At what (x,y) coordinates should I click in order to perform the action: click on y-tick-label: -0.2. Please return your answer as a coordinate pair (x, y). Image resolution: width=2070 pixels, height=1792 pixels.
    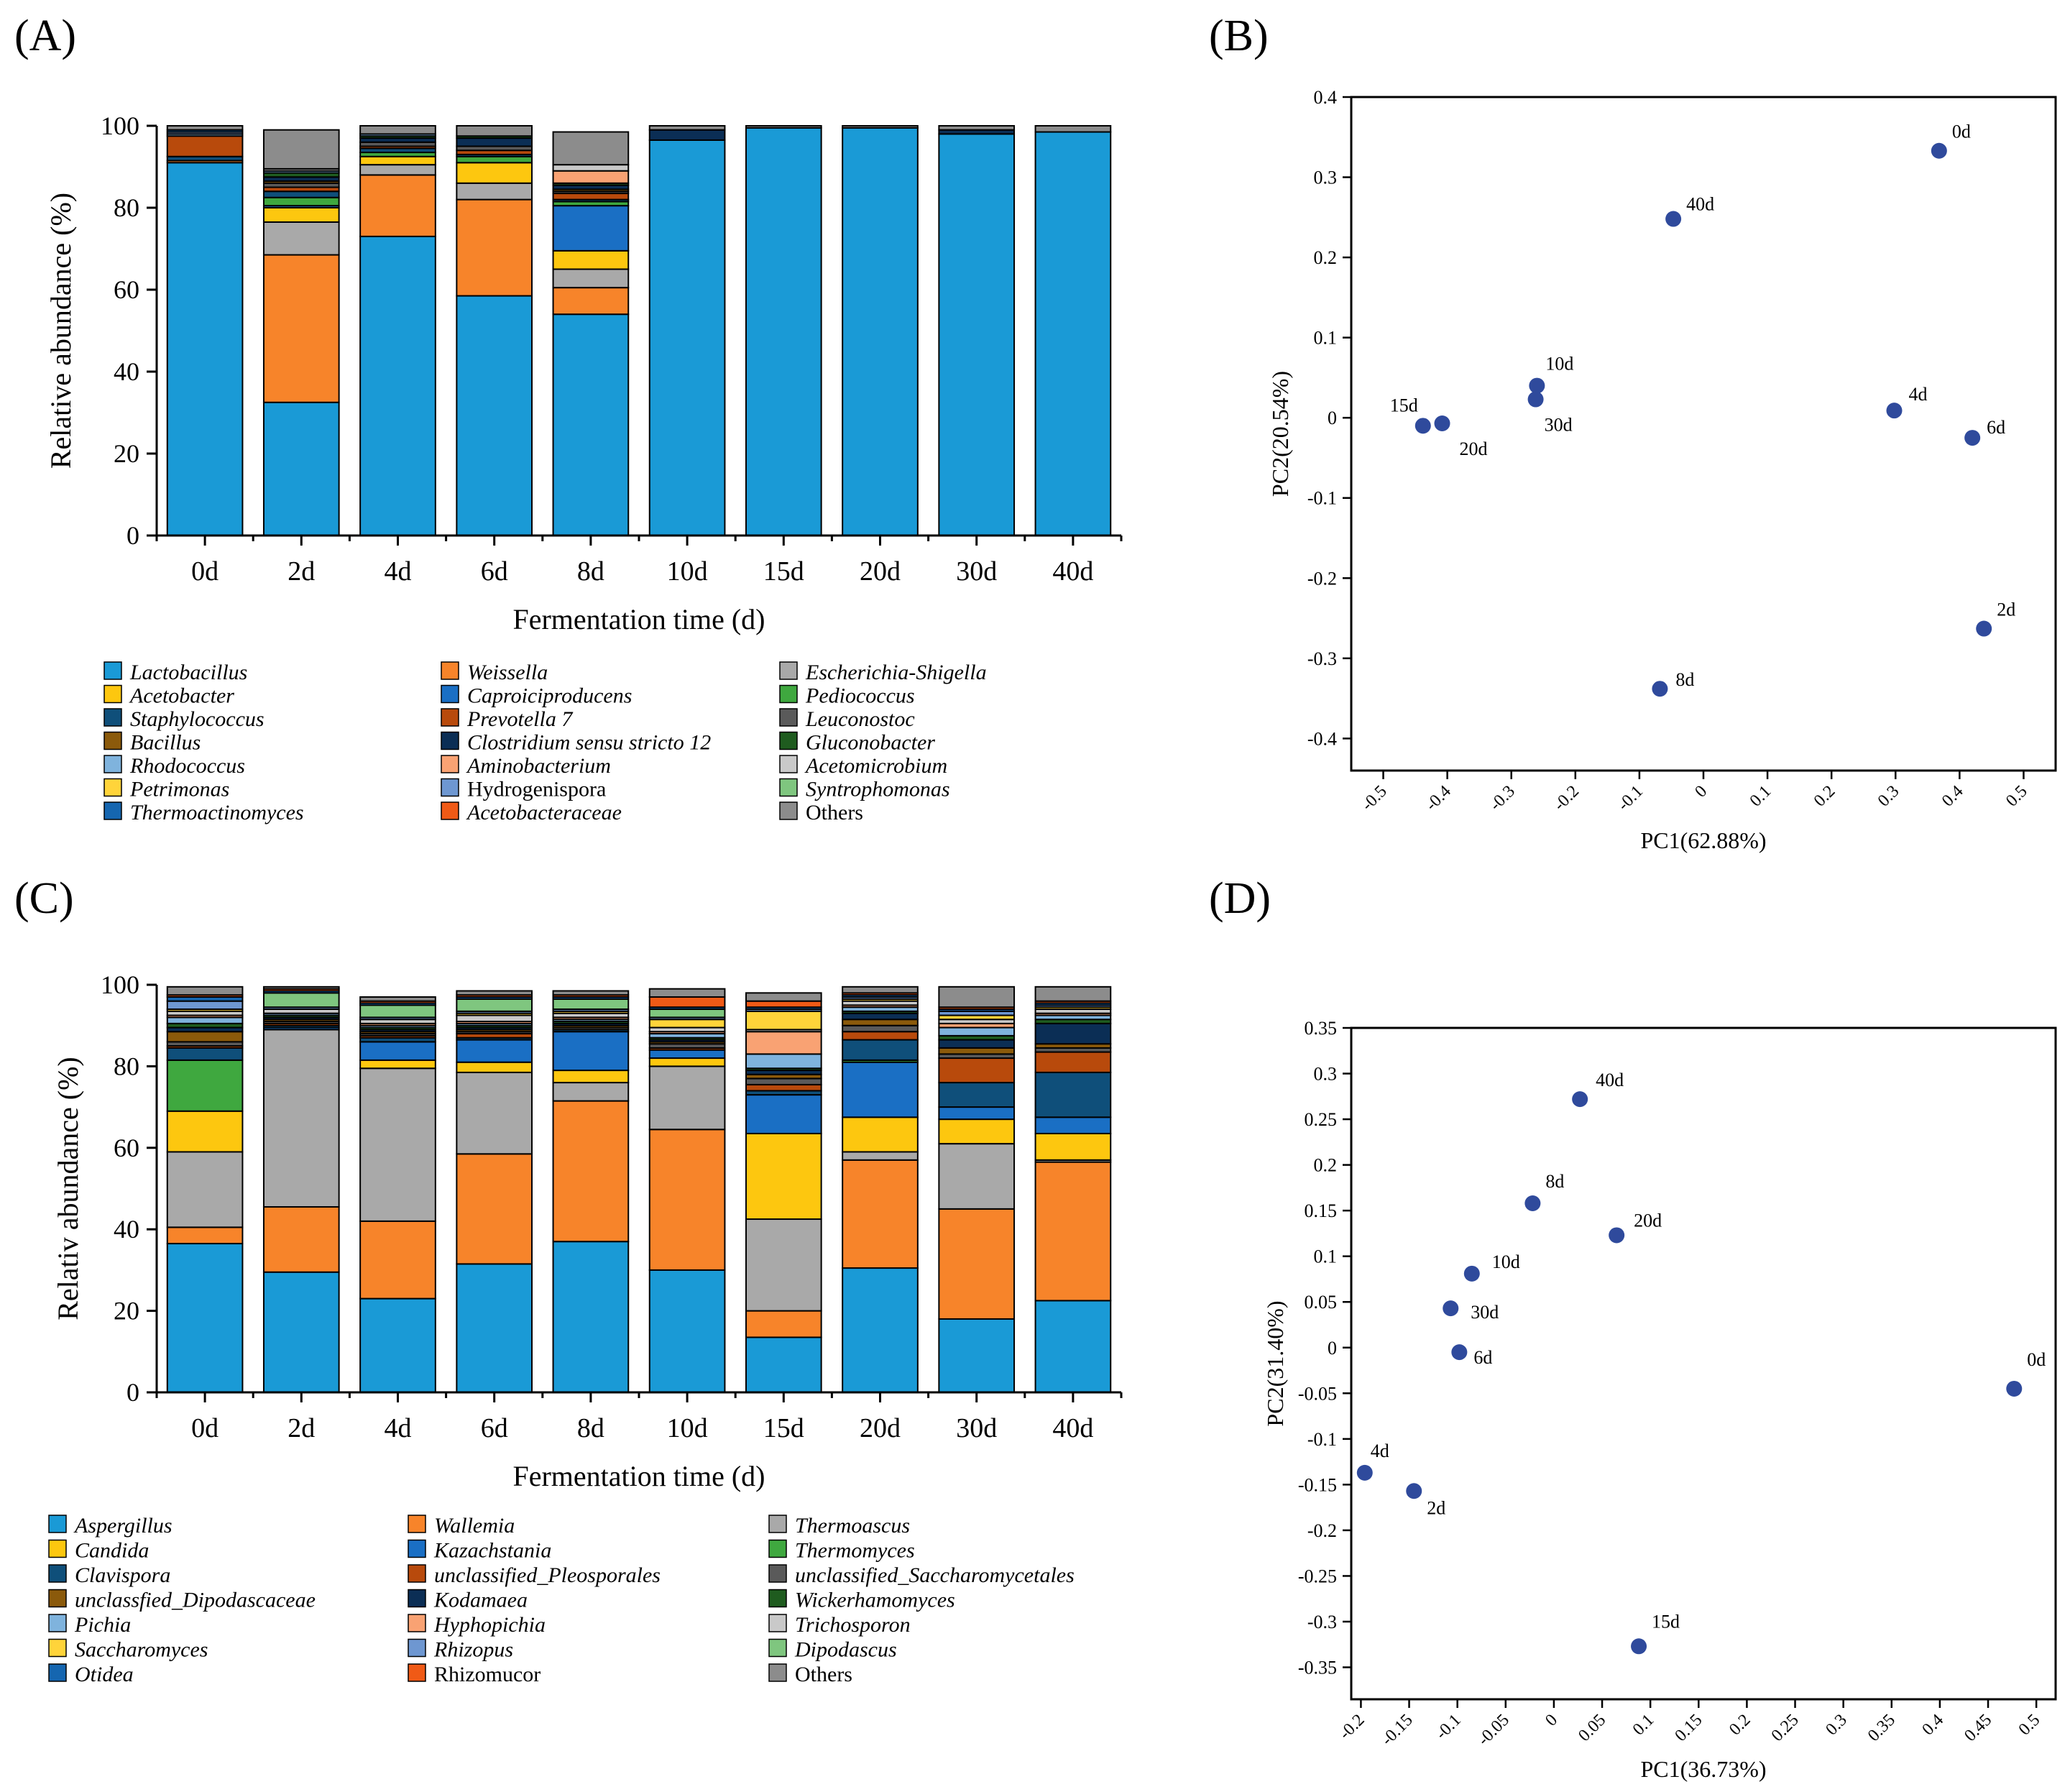
    Looking at the image, I should click on (1322, 578).